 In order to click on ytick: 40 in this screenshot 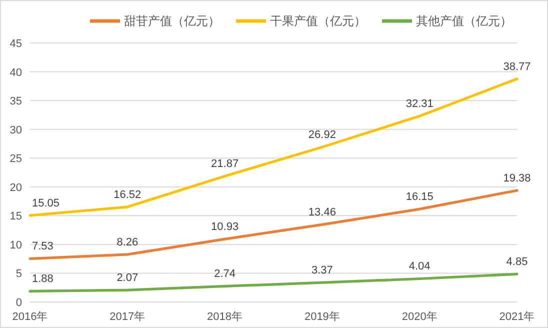, I will do `click(16, 72)`.